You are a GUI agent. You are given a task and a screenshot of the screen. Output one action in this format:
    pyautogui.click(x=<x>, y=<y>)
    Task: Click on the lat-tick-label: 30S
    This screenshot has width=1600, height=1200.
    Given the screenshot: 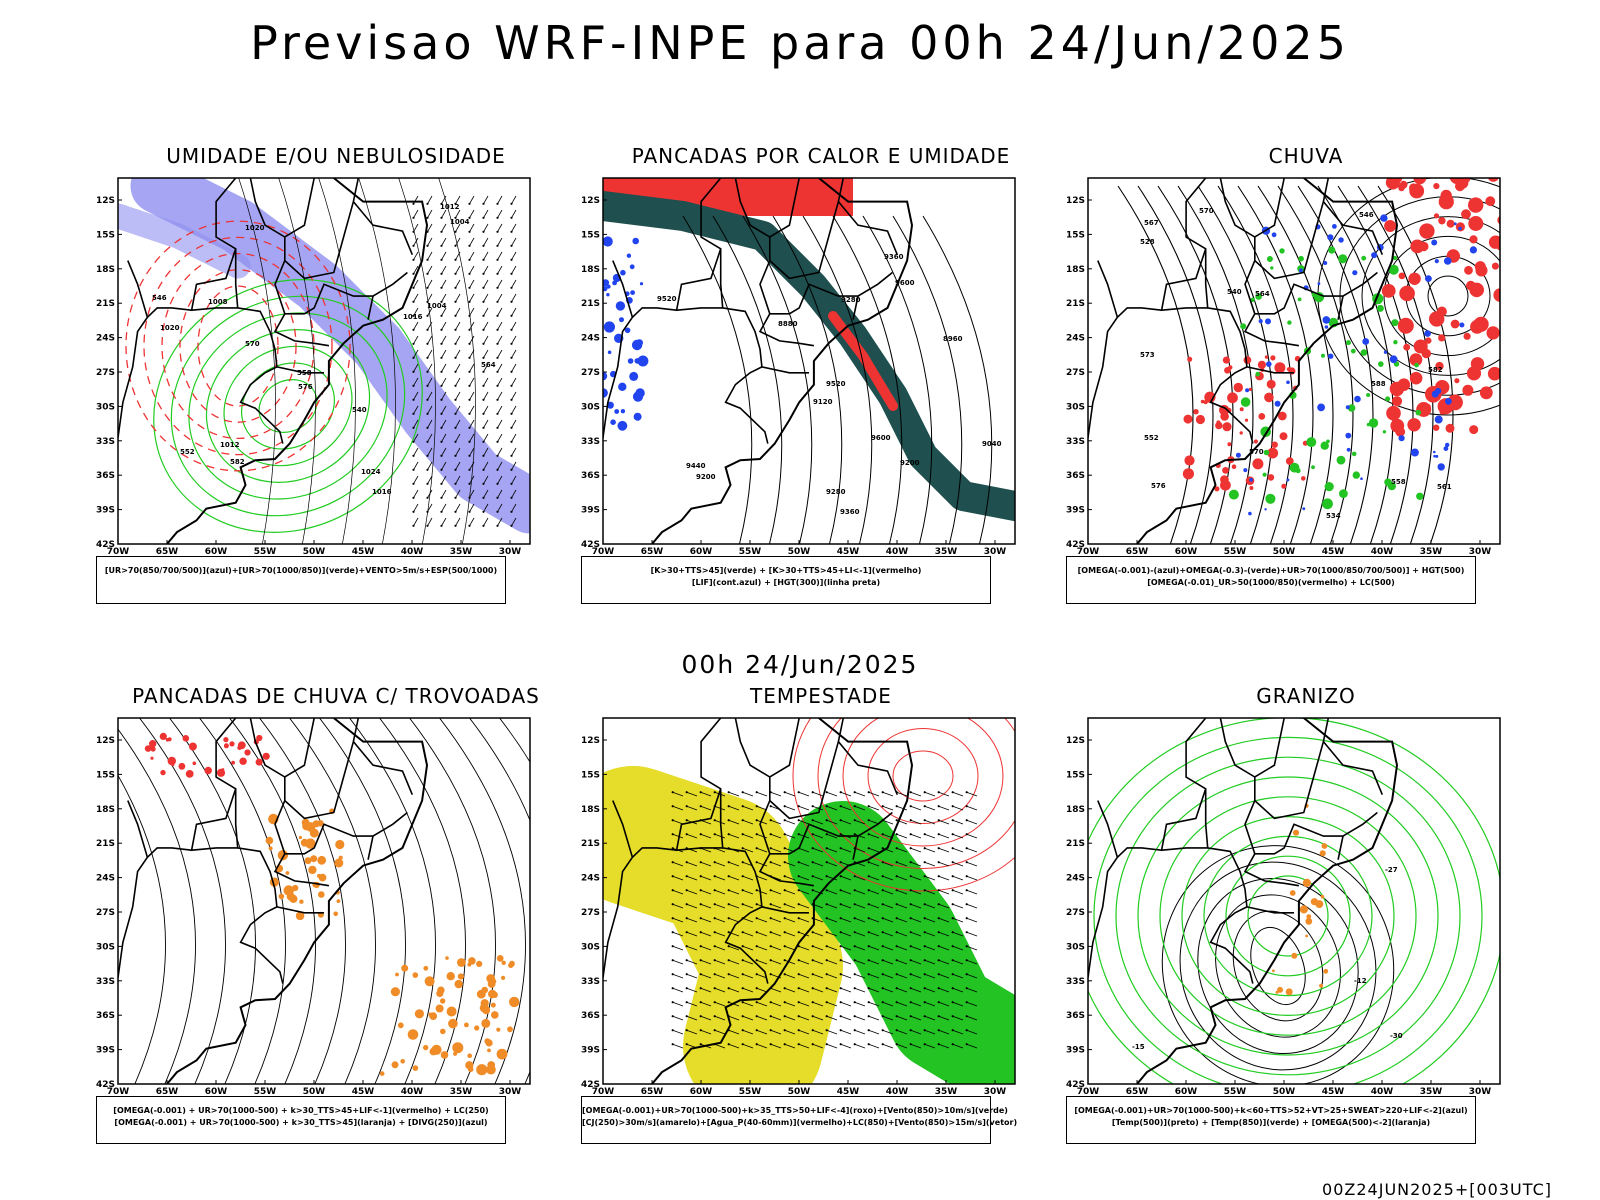 What is the action you would take?
    pyautogui.click(x=105, y=947)
    